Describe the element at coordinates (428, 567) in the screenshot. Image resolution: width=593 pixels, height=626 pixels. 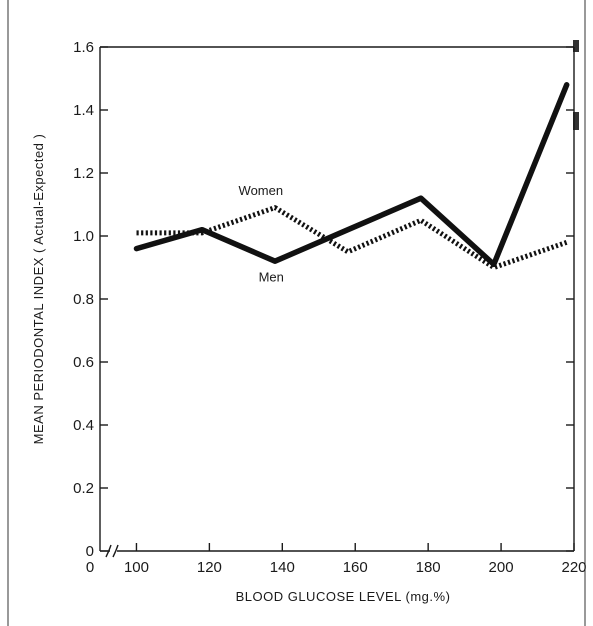
I see `x-tick-label: 180` at that location.